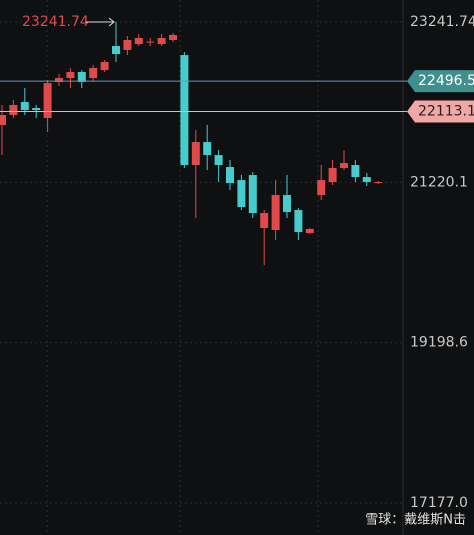  What do you see at coordinates (446, 81) in the screenshot?
I see `price-tag-label: 22496.5` at bounding box center [446, 81].